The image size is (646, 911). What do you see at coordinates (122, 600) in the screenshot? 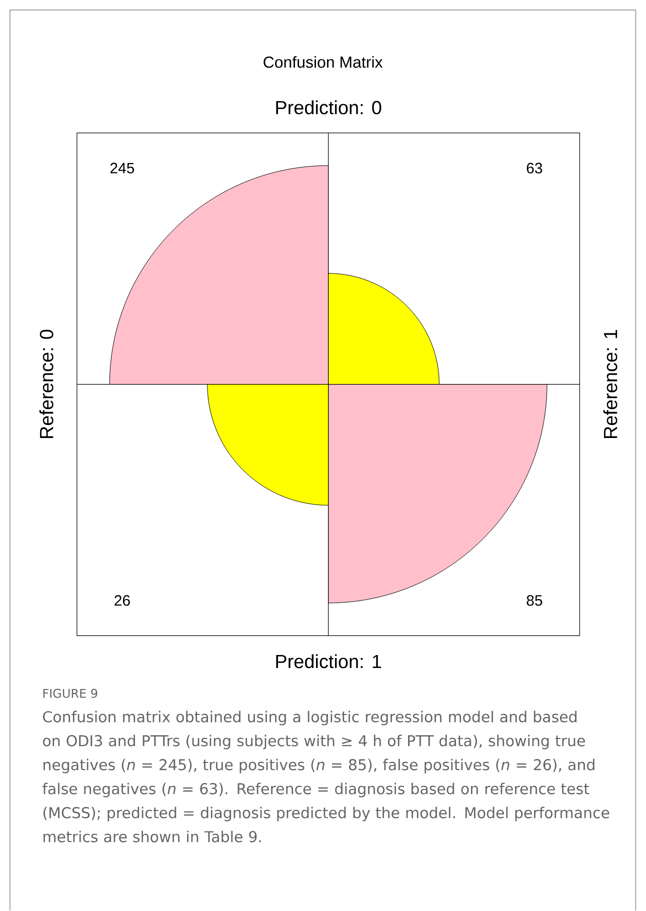
I see `data-label: 26` at bounding box center [122, 600].